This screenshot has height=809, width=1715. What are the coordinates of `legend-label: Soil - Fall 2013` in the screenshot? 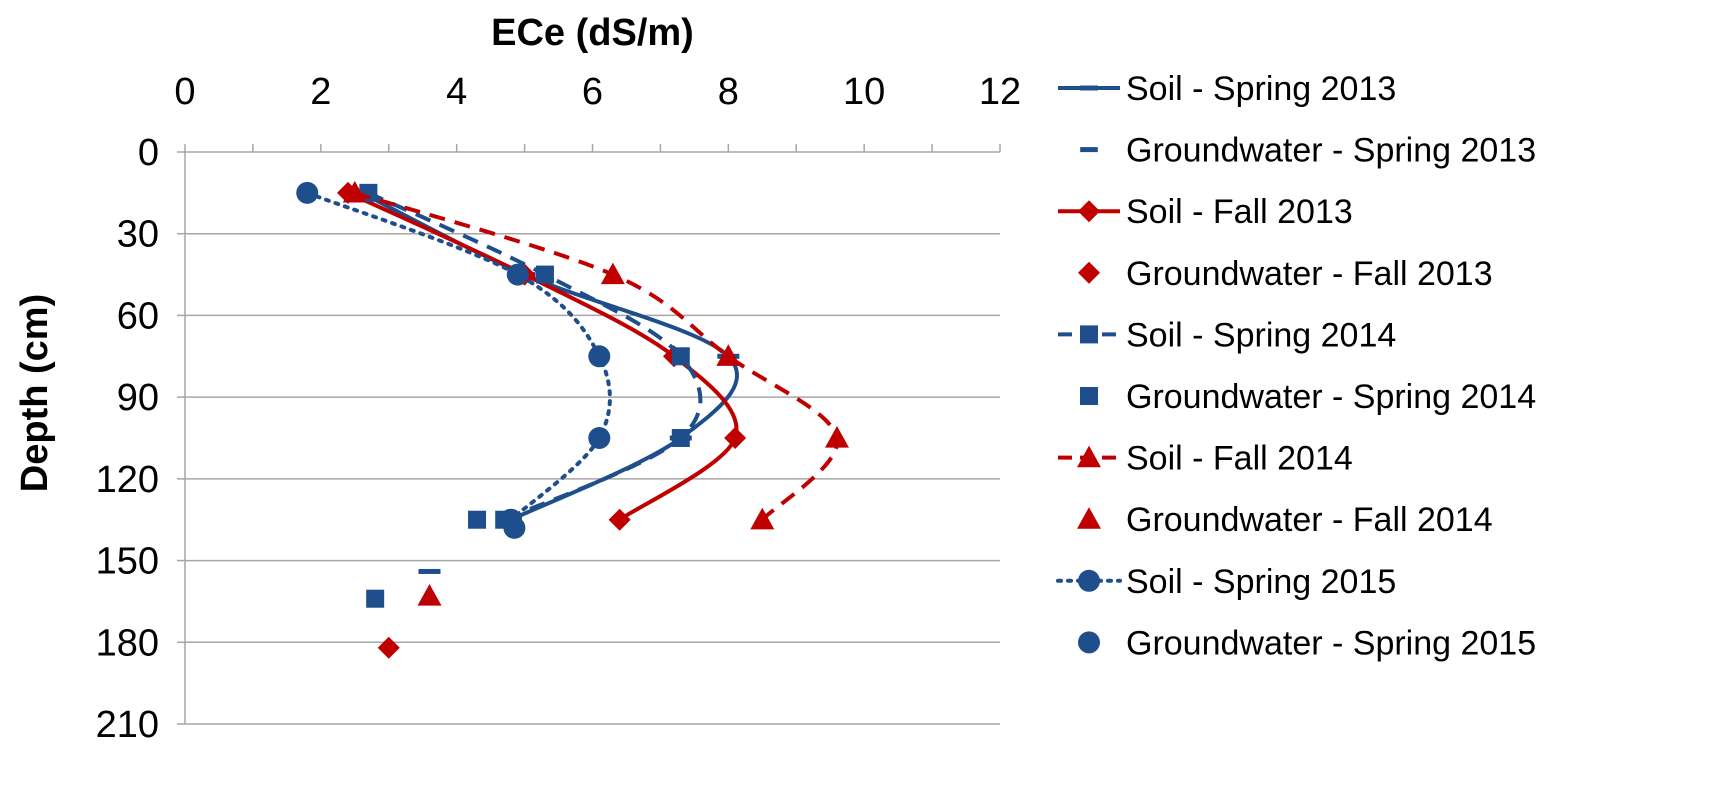 It's located at (1239, 212).